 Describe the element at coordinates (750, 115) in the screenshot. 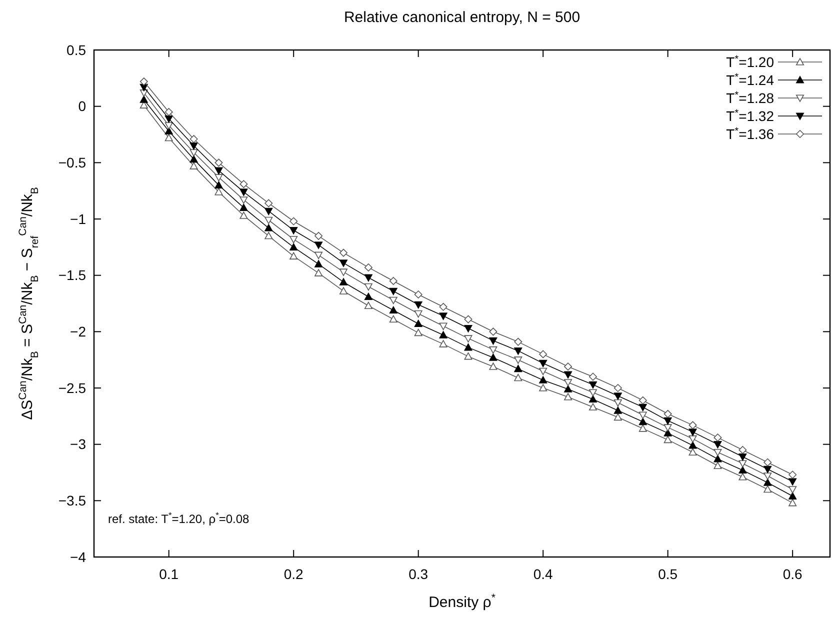

I see `legend-label: T$^{*}$=1.32` at that location.